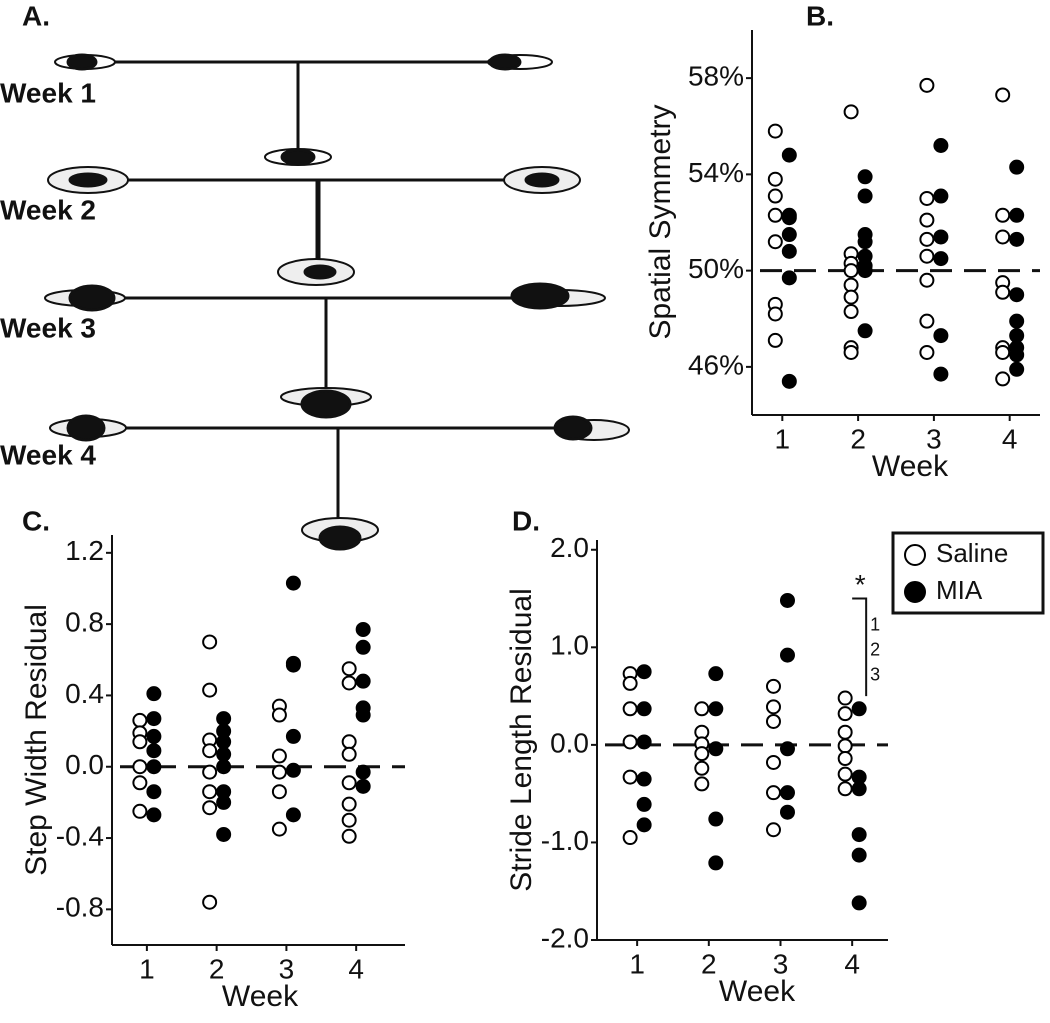 Image resolution: width=1050 pixels, height=1023 pixels. What do you see at coordinates (526, 520) in the screenshot?
I see `panel-label: D.` at bounding box center [526, 520].